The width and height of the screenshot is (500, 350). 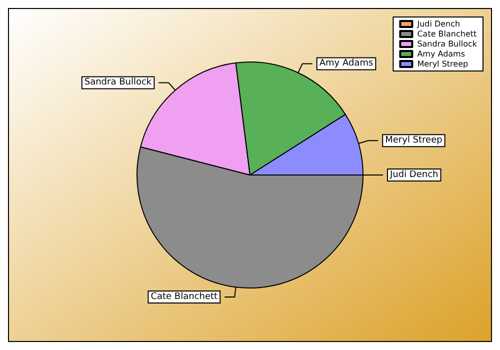 I want to click on legend-label: Cate Blanchett, so click(x=447, y=34).